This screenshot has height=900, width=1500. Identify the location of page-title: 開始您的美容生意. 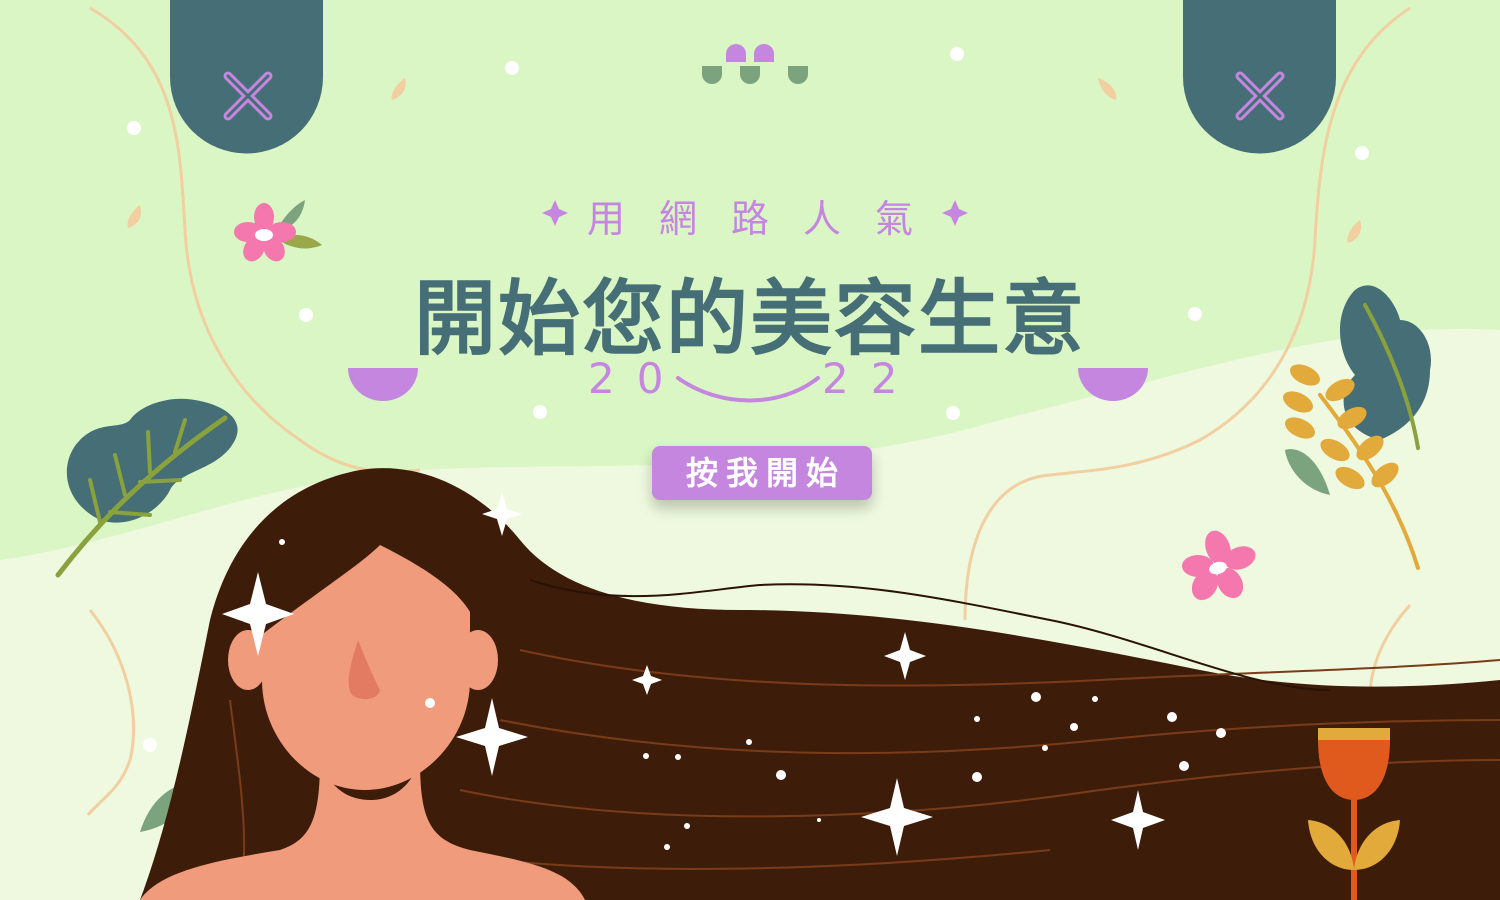
(749, 319).